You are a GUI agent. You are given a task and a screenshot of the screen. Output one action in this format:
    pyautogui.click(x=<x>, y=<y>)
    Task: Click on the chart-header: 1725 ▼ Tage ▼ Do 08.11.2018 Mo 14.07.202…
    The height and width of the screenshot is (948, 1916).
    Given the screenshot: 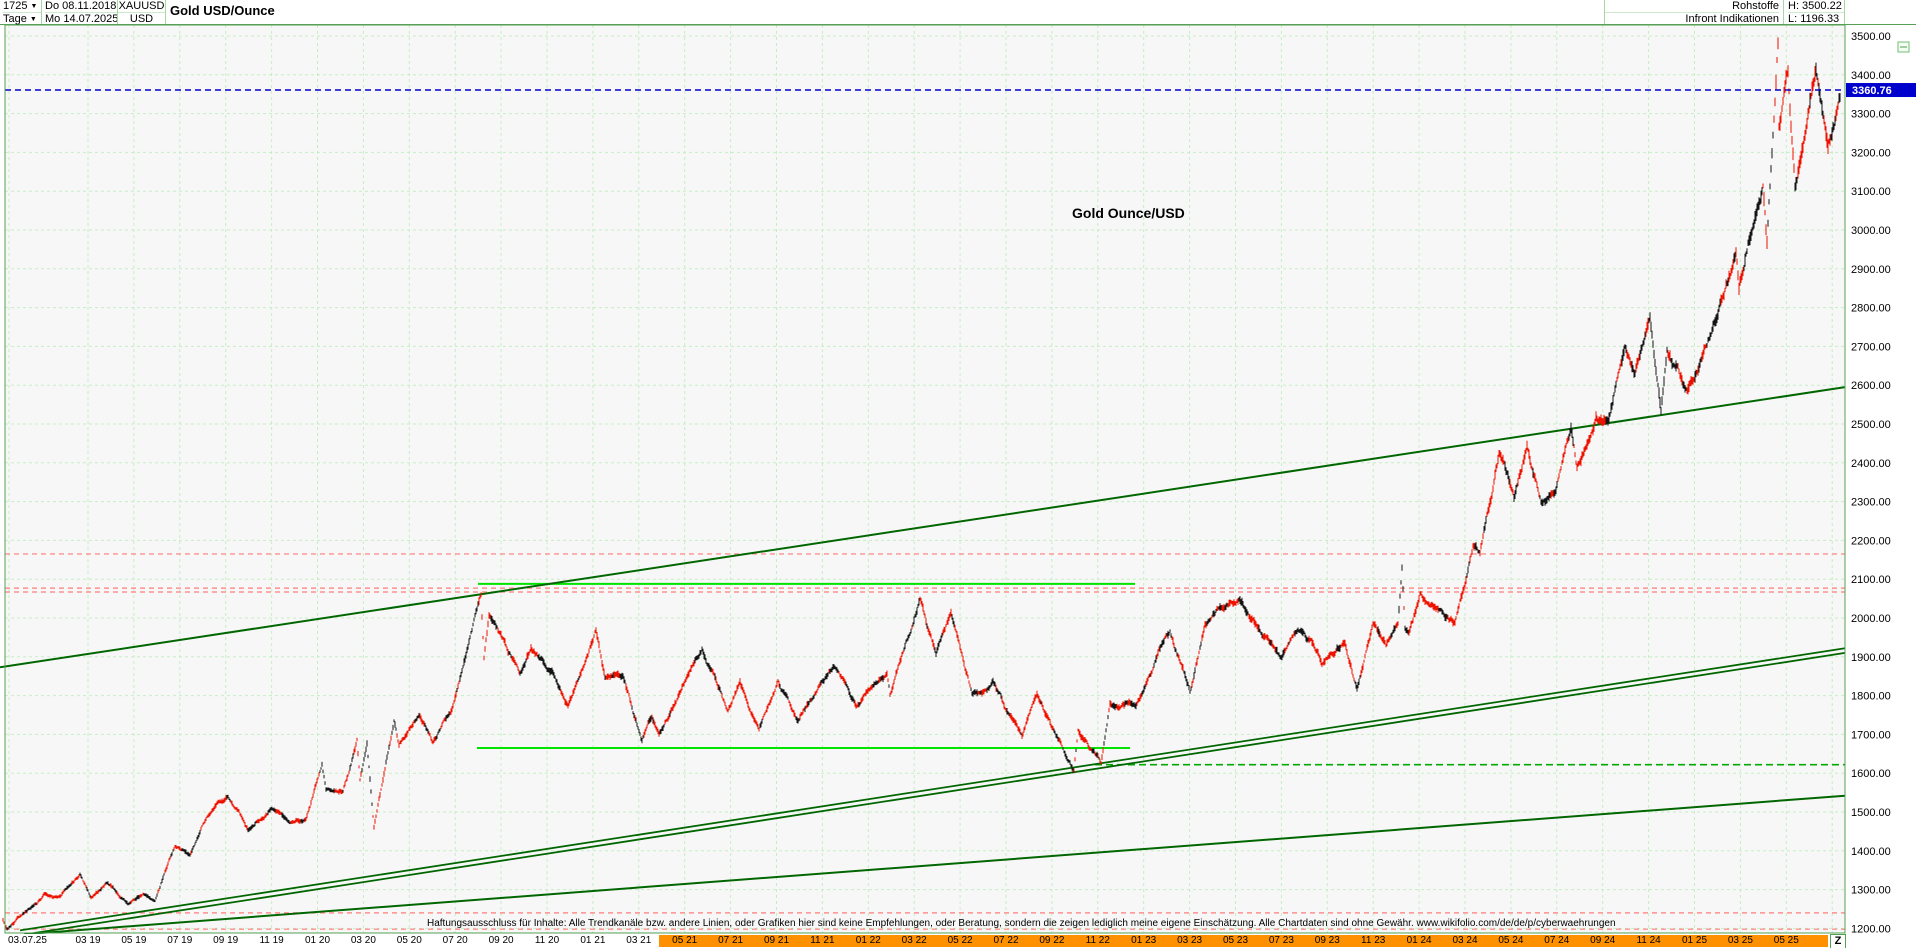 What is the action you would take?
    pyautogui.click(x=958, y=12)
    